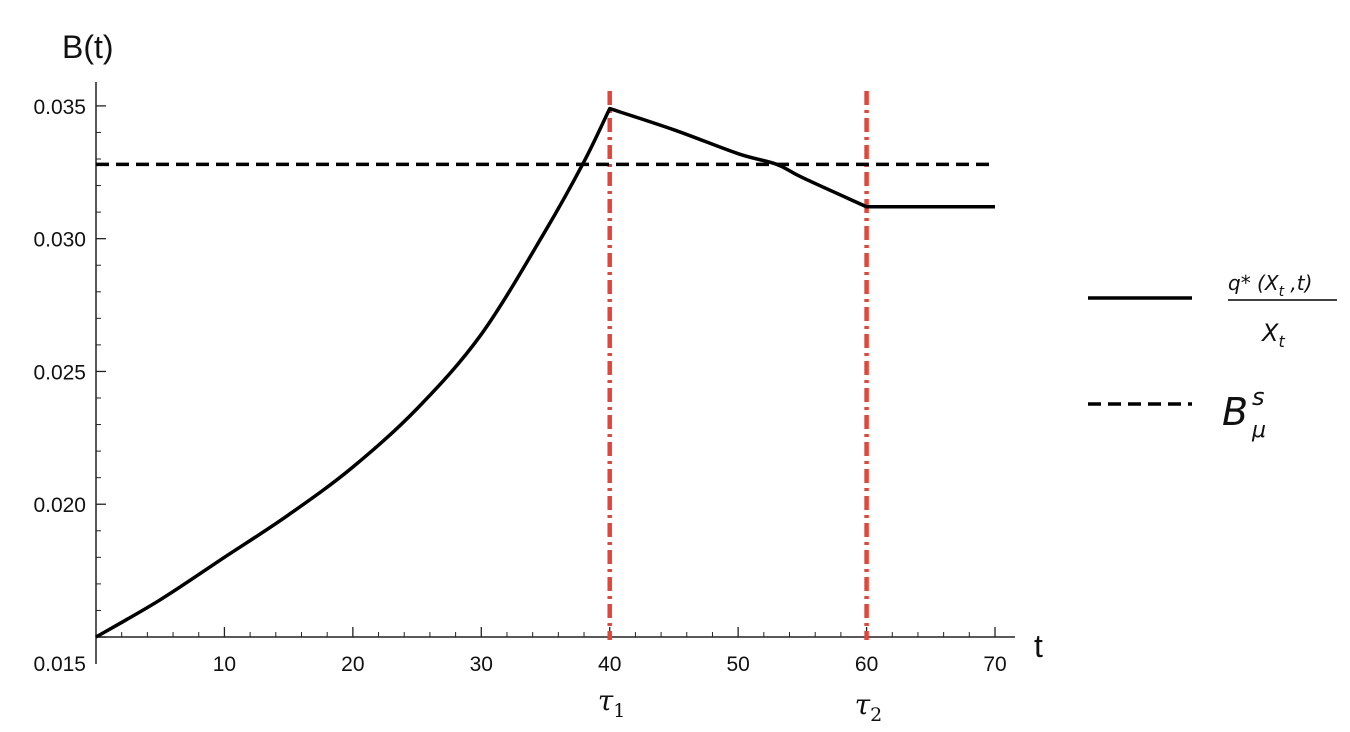 The image size is (1350, 732). I want to click on legend: q* (Xt ,t) Xt B s μ, so click(1212, 357).